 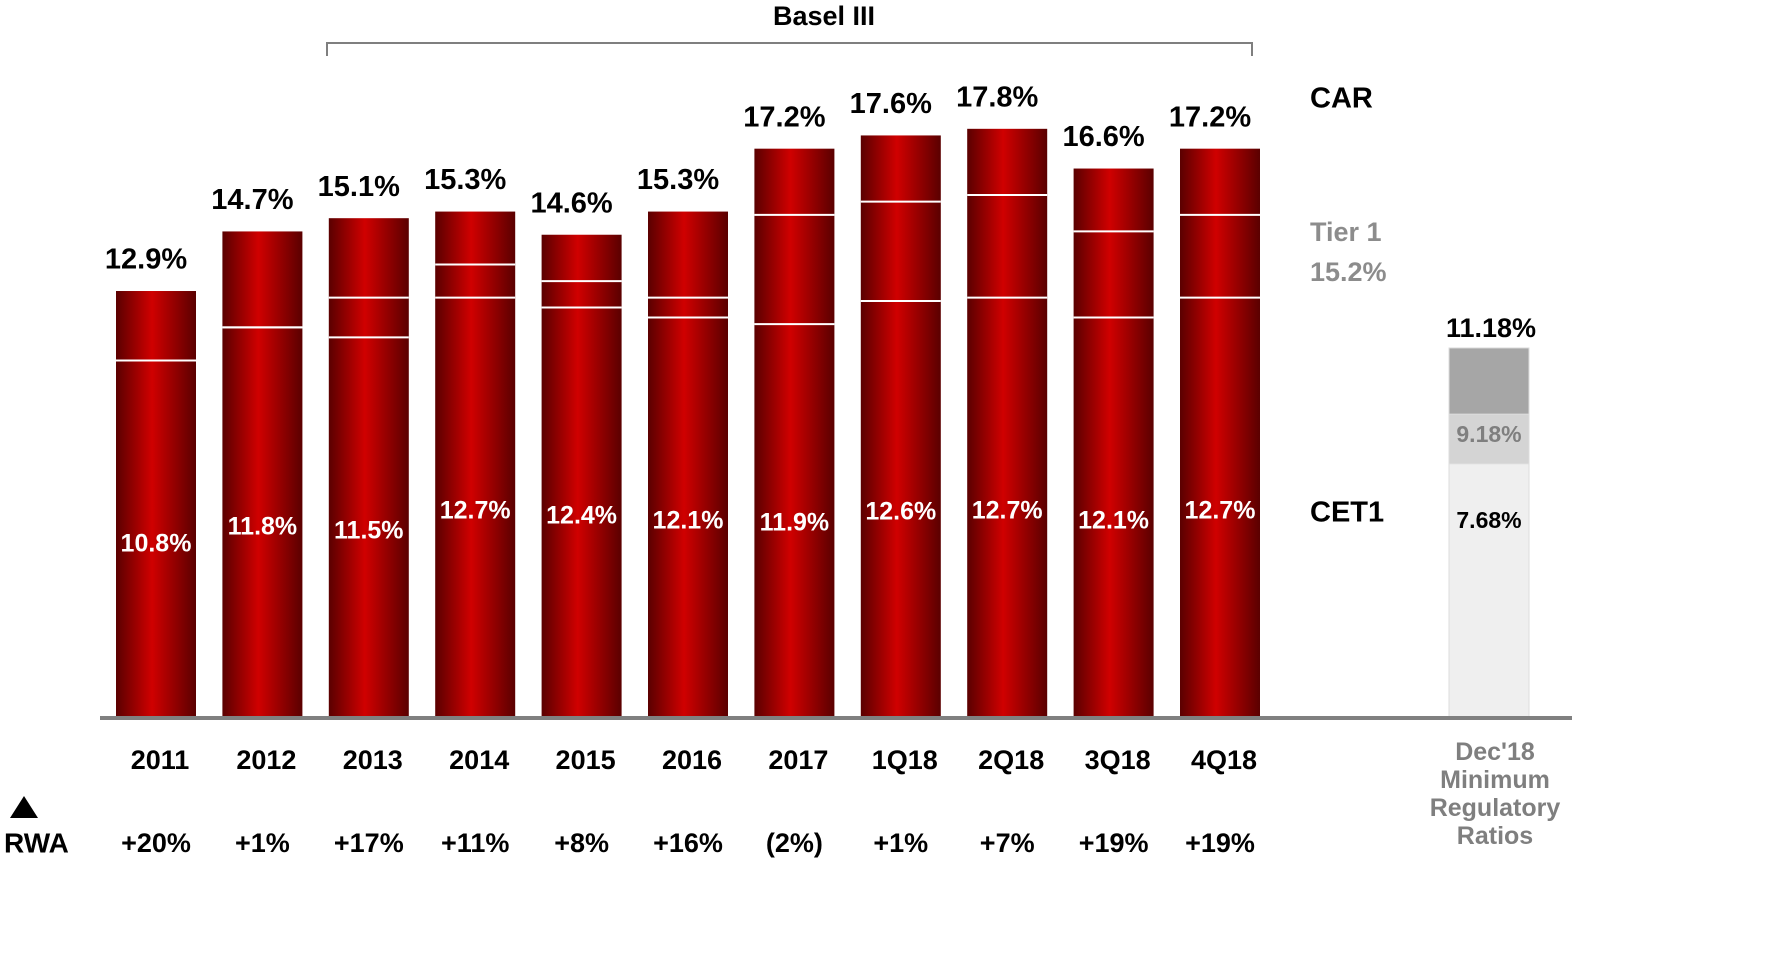 I want to click on car-label: 16.6%, so click(x=1103, y=137).